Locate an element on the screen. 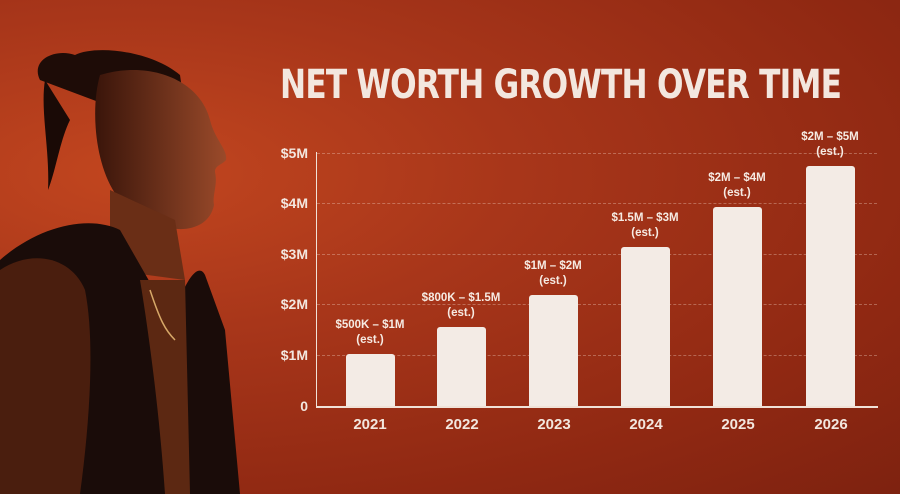 This screenshot has height=494, width=900. chart-title: NET WORTH GROWTH OVER TIME is located at coordinates (561, 85).